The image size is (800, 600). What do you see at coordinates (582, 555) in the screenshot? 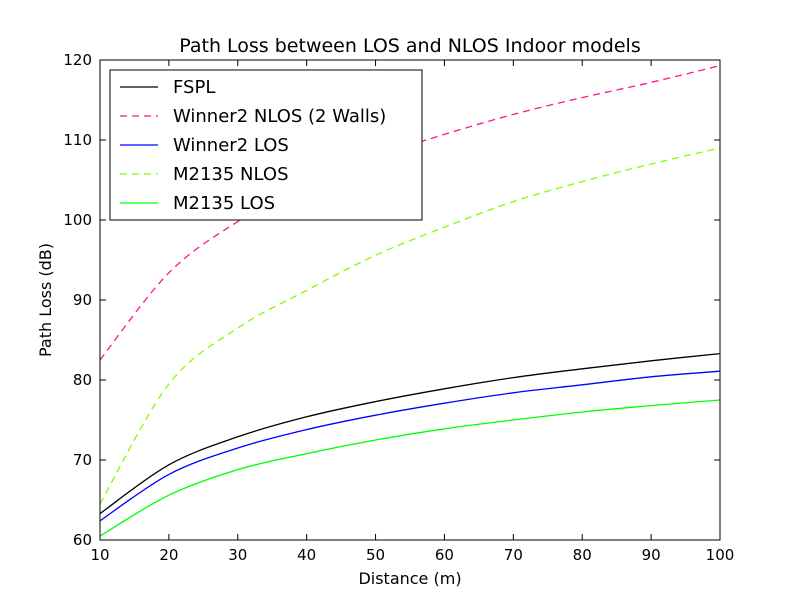
I see `x-tick-label: 80` at bounding box center [582, 555].